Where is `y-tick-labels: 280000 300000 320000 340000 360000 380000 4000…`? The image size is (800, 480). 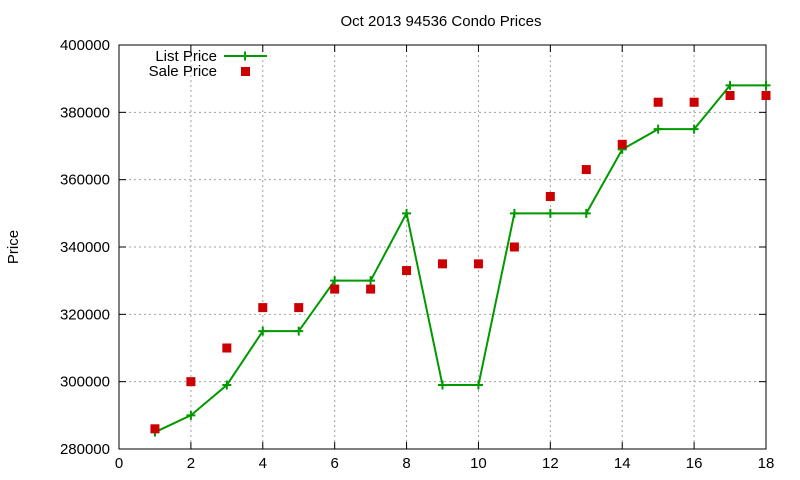
y-tick-labels: 280000 300000 320000 340000 360000 380000 4000… is located at coordinates (85, 247).